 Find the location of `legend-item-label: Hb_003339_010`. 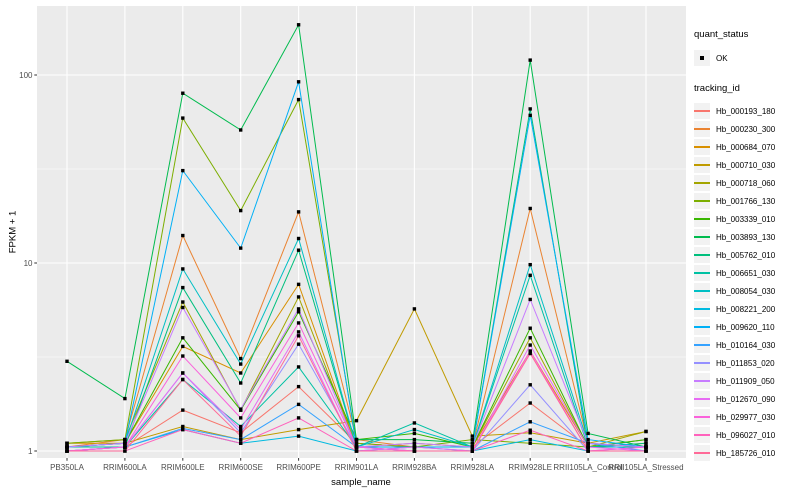

legend-item-label: Hb_003339_010 is located at coordinates (746, 219).